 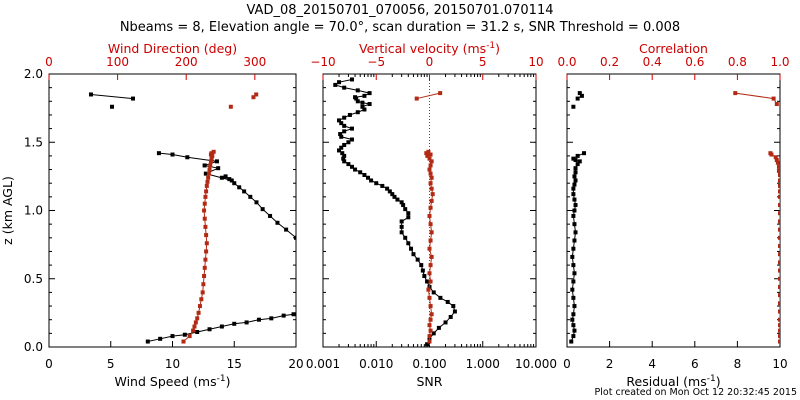 What do you see at coordinates (737, 62) in the screenshot?
I see `top-tick-label: 0.8` at bounding box center [737, 62].